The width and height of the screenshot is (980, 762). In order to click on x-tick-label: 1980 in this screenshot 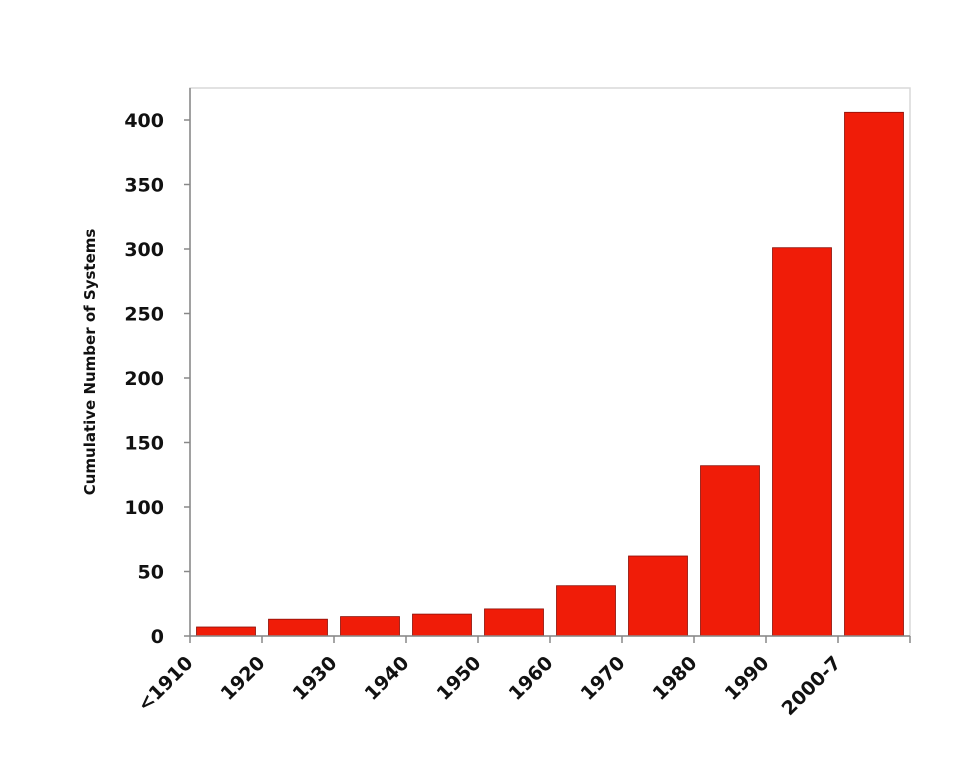, I will do `click(675, 678)`.